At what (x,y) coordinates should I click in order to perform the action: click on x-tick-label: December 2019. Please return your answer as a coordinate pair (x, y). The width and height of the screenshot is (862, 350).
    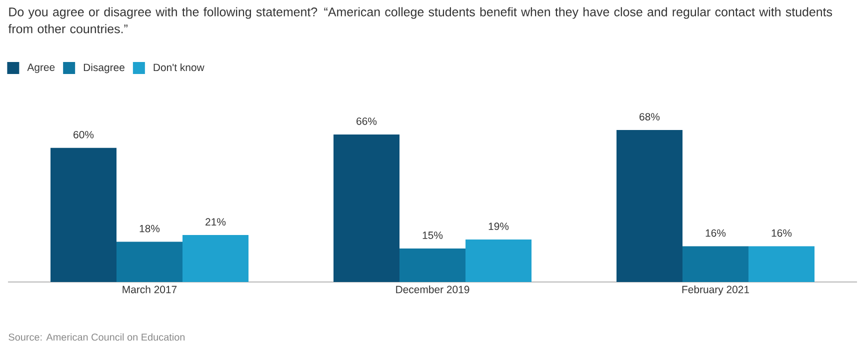
    Looking at the image, I should click on (433, 290).